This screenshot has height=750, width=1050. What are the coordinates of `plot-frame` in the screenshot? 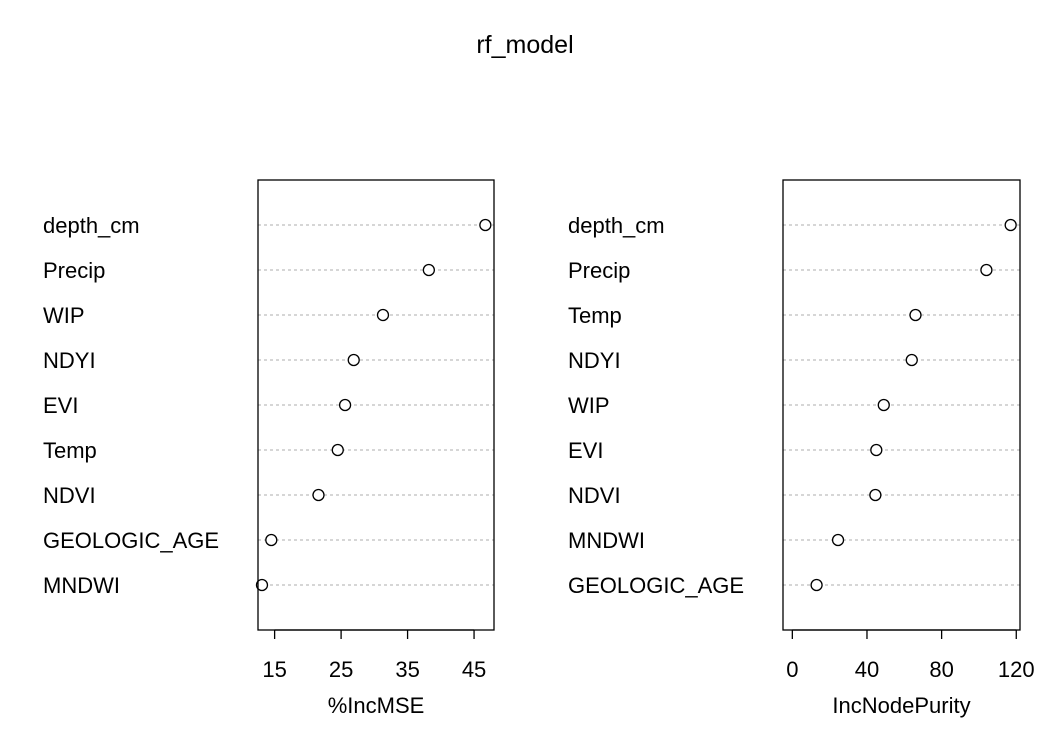 It's located at (901, 405).